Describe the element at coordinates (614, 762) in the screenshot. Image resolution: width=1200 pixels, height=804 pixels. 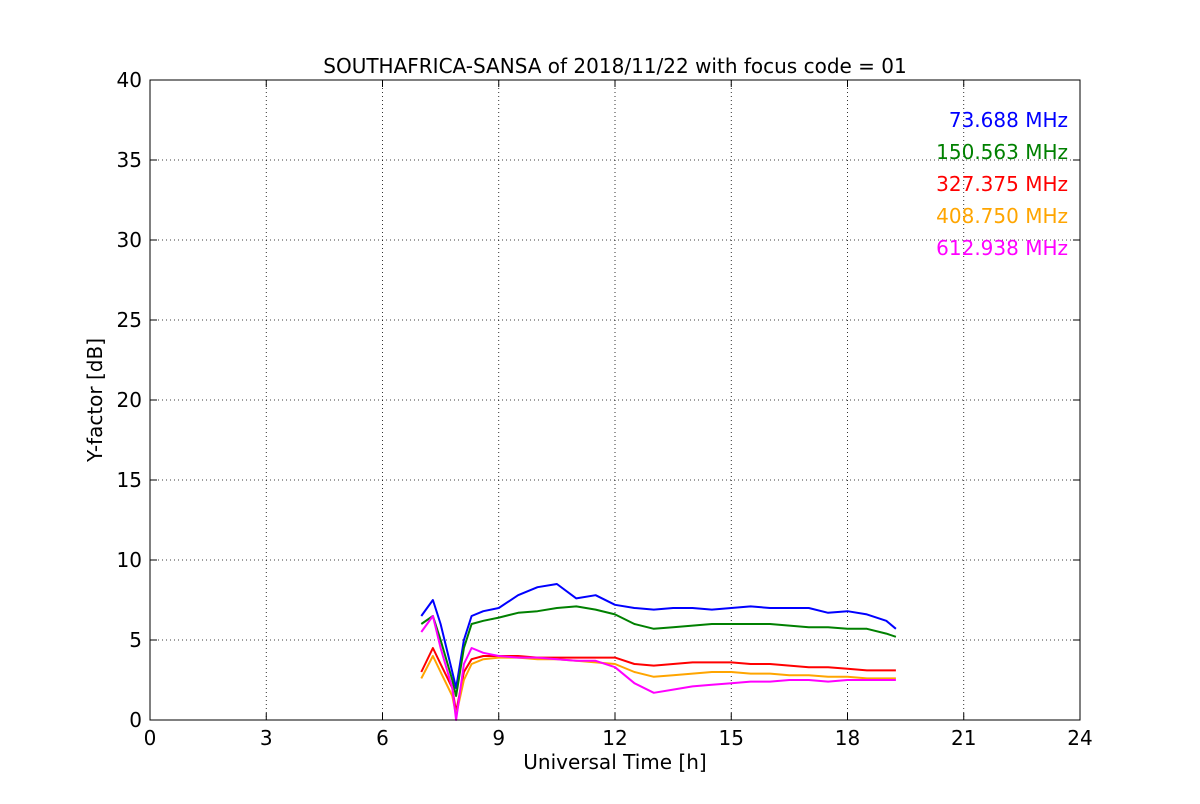
I see `x-axis-label: Universal Time [h]` at that location.